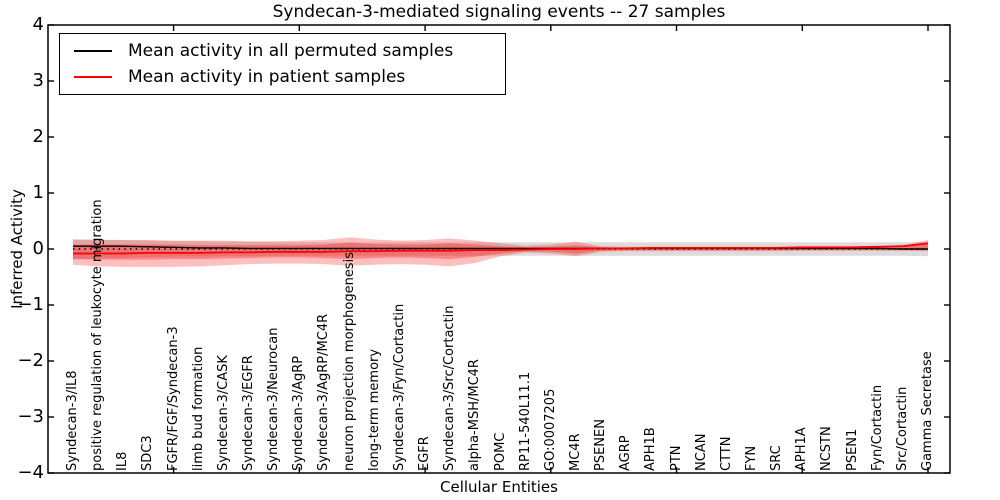 This screenshot has width=1000, height=500. I want to click on x-tick-label: NCSTN, so click(827, 448).